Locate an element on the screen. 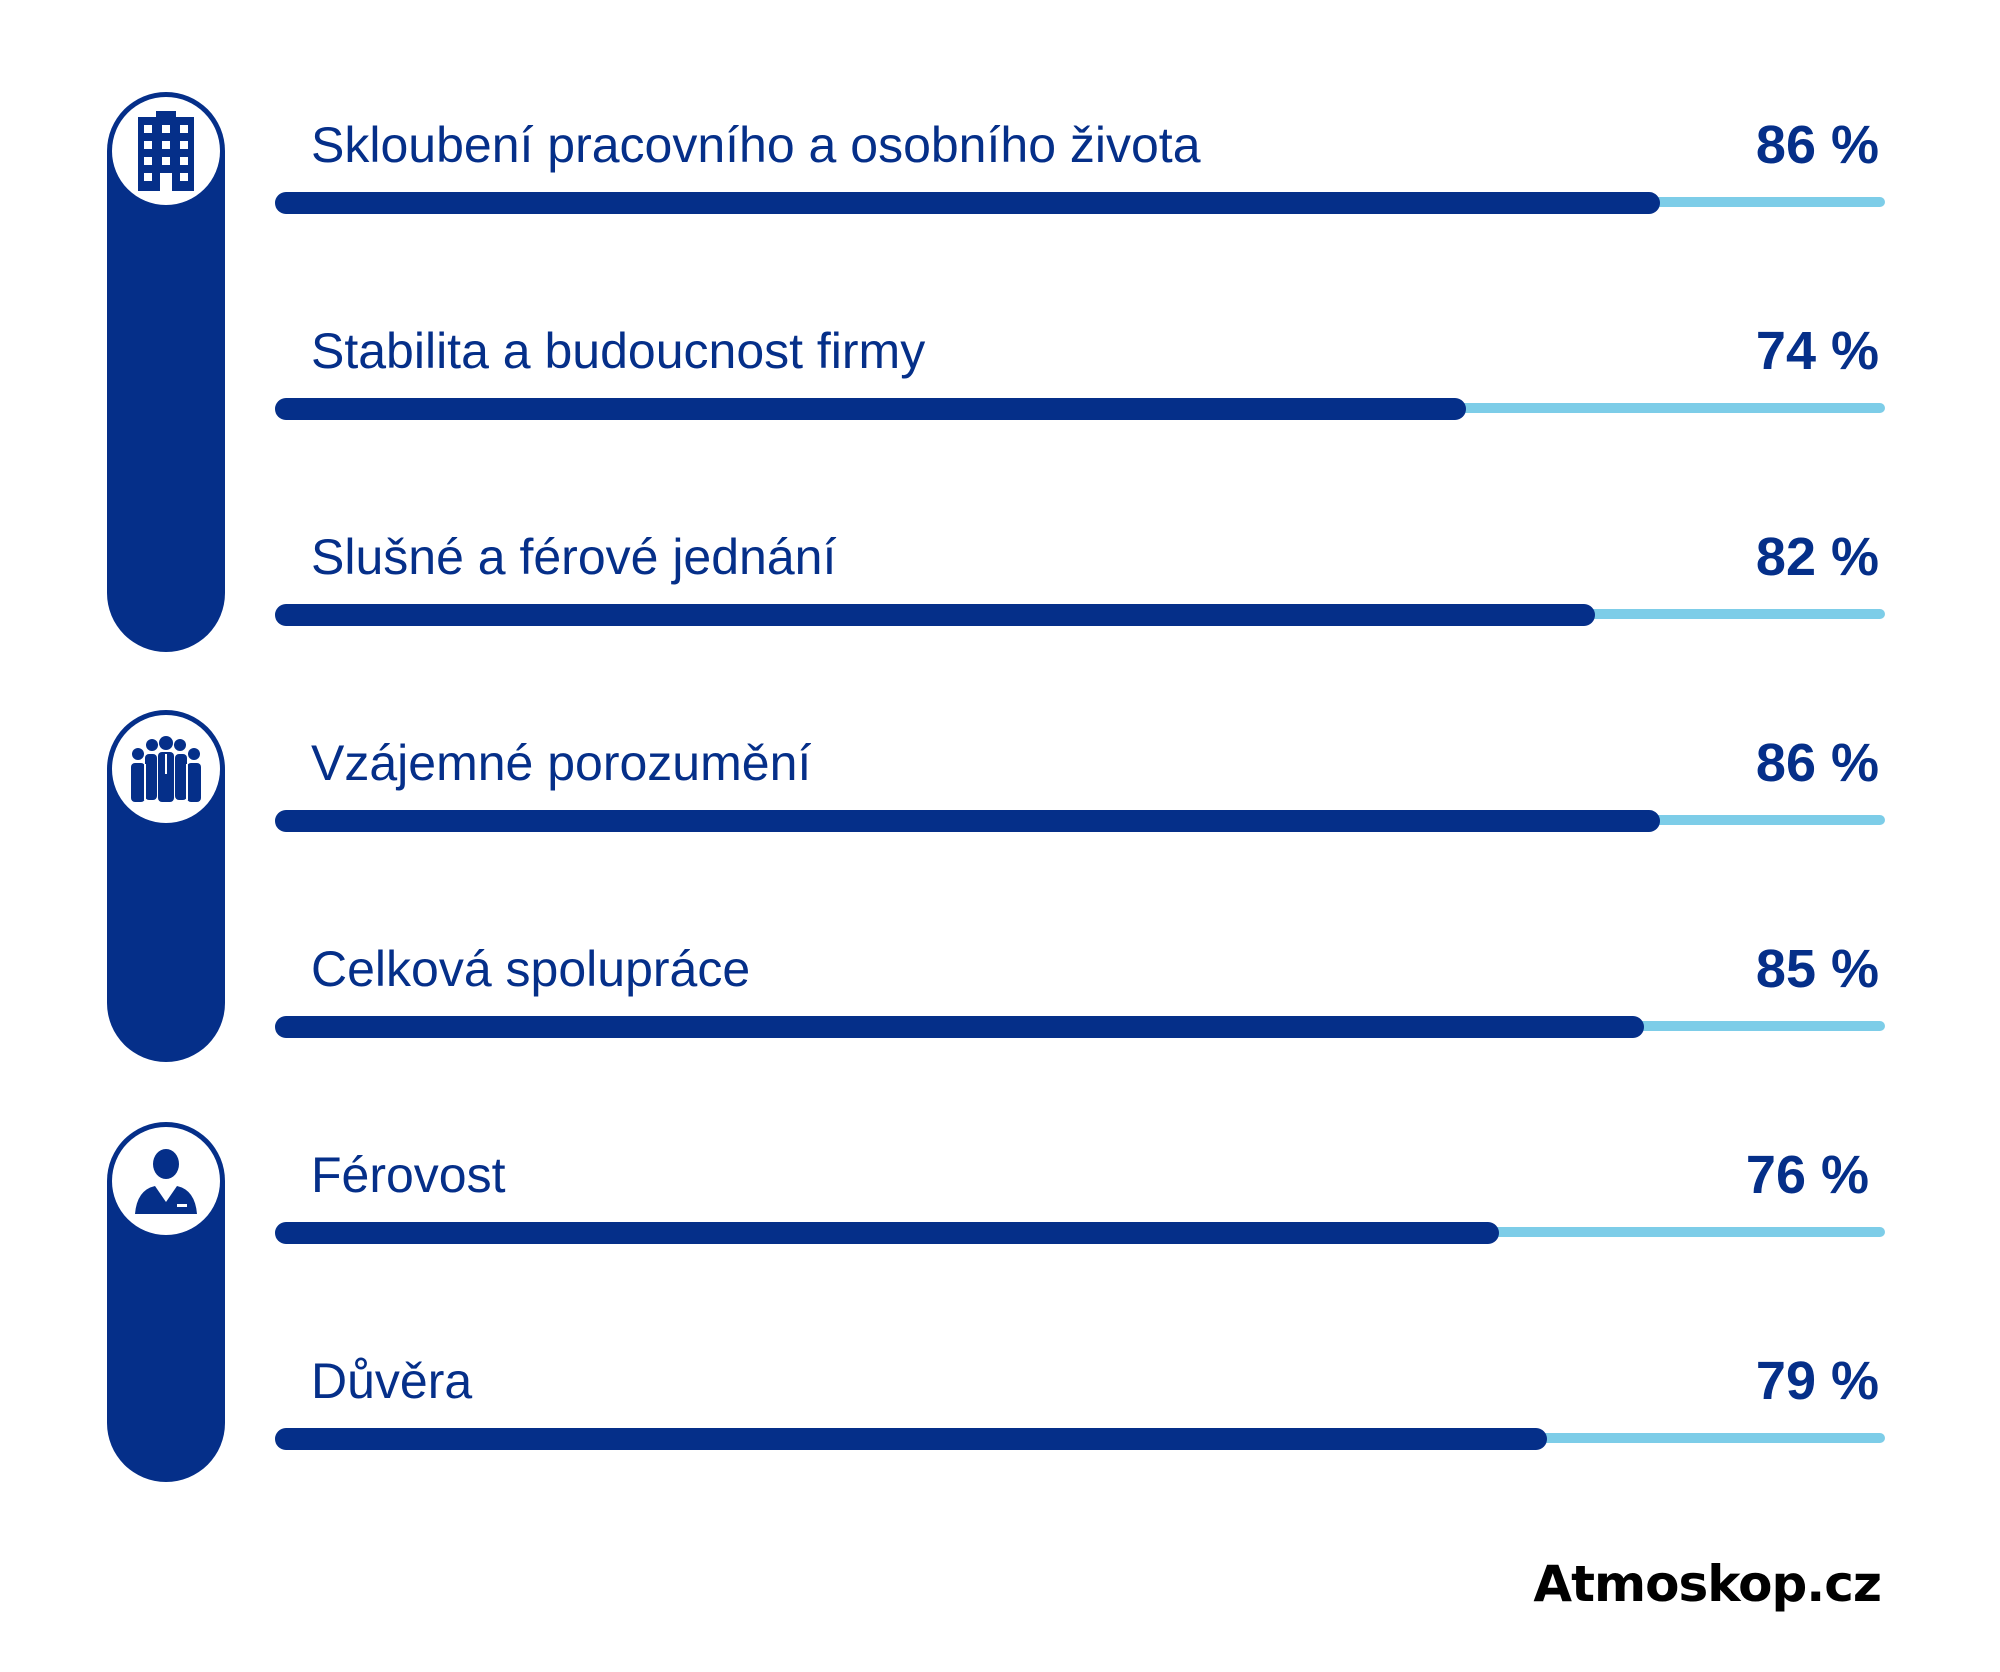 The width and height of the screenshot is (2000, 1672). bar-row: Slušné a férové jednání 82 % is located at coordinates (1080, 582).